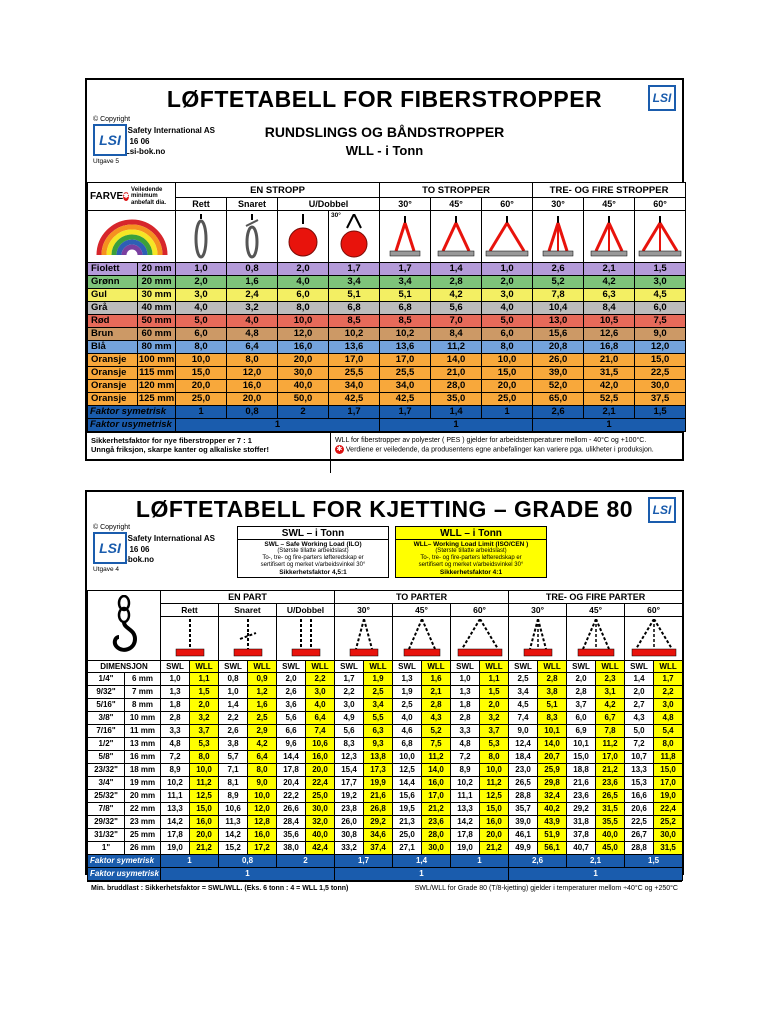 The image size is (768, 1024). Describe the element at coordinates (407, 835) in the screenshot. I see `table-cell: 25,0` at that location.